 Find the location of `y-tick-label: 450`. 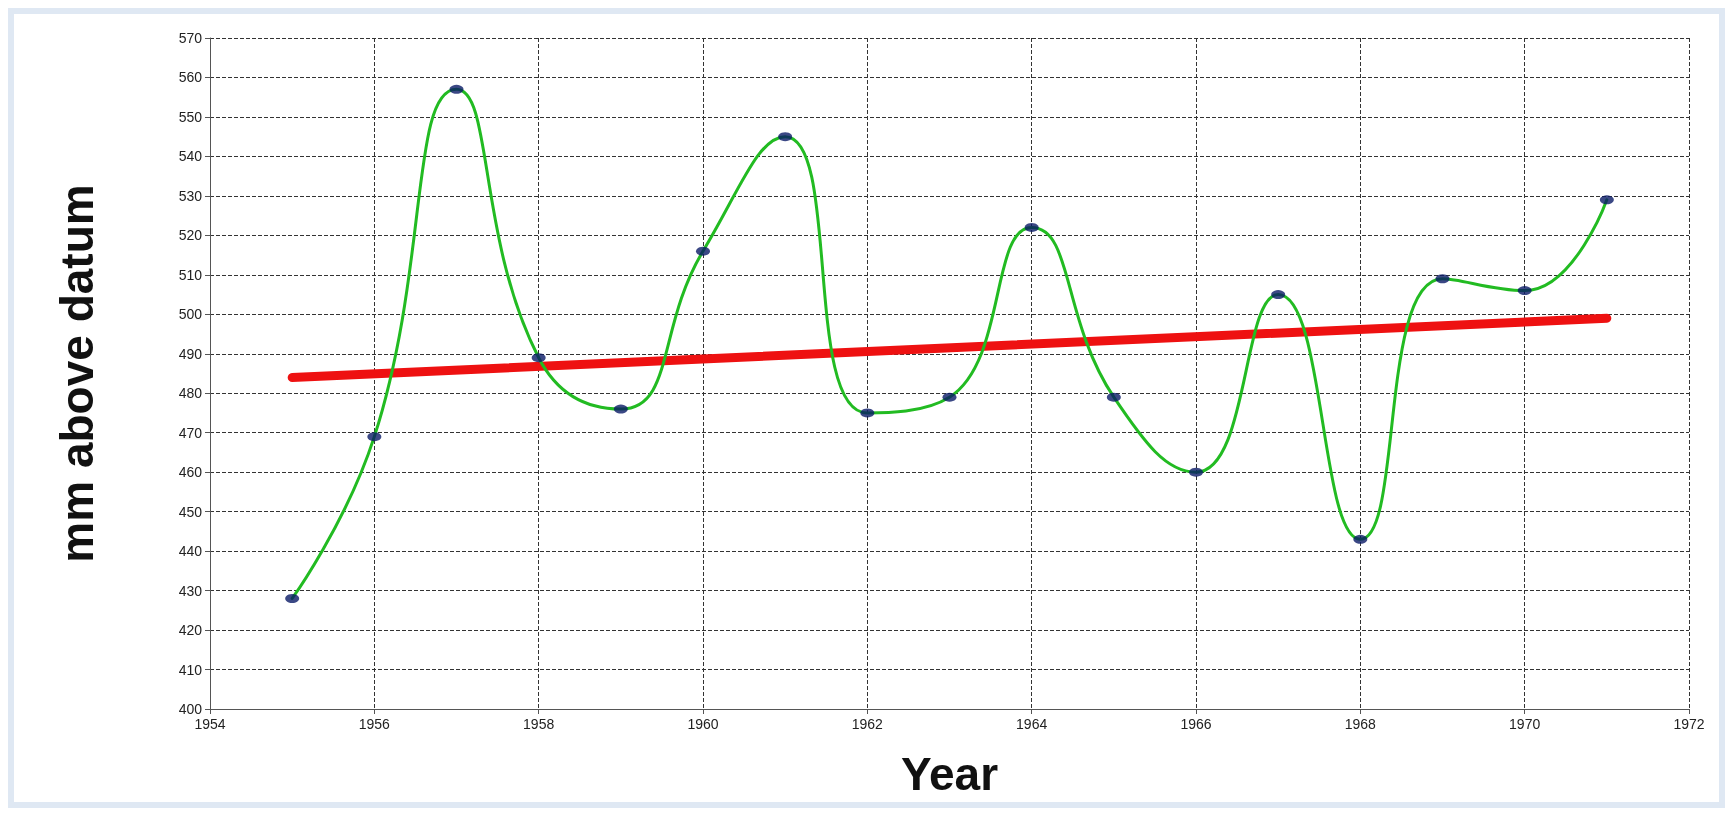

y-tick-label: 450 is located at coordinates (190, 511).